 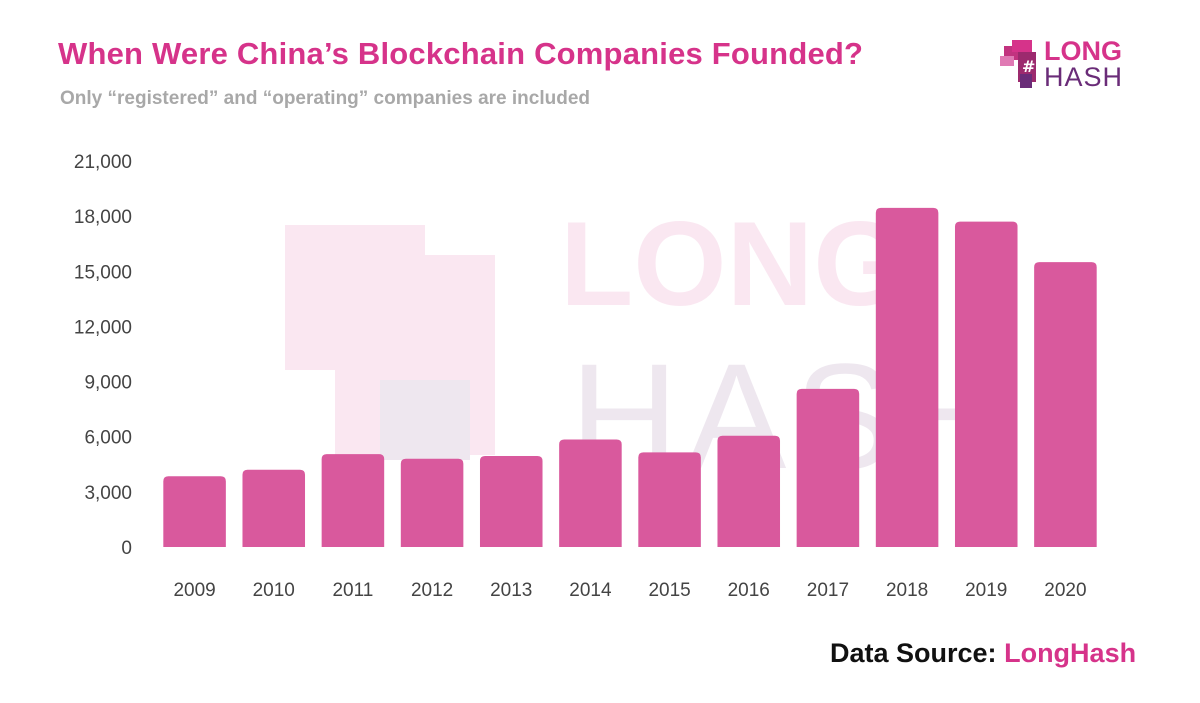 I want to click on y-axis: 0 3,000 6,000 9,000 12,000 15,000 18,000 21,000, so click(x=103, y=355).